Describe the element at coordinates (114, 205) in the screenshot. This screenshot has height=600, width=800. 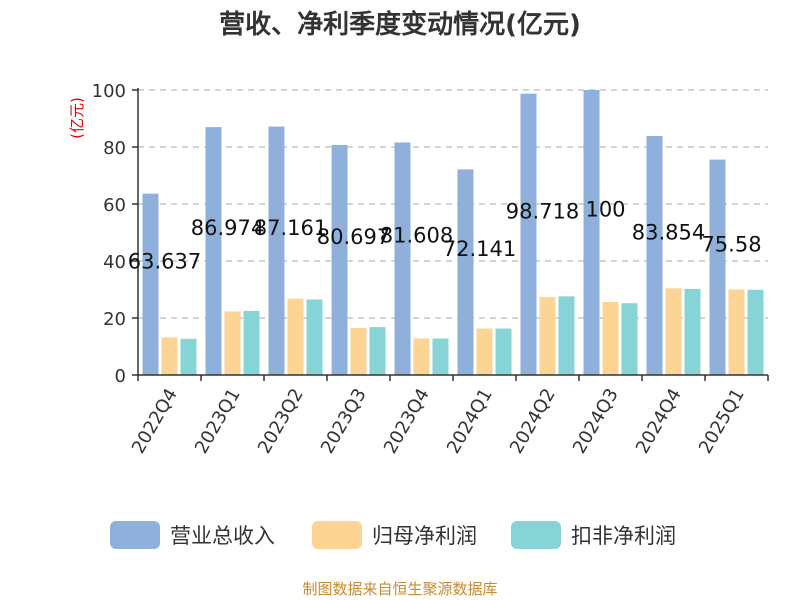
I see `y-tick-label: 60` at that location.